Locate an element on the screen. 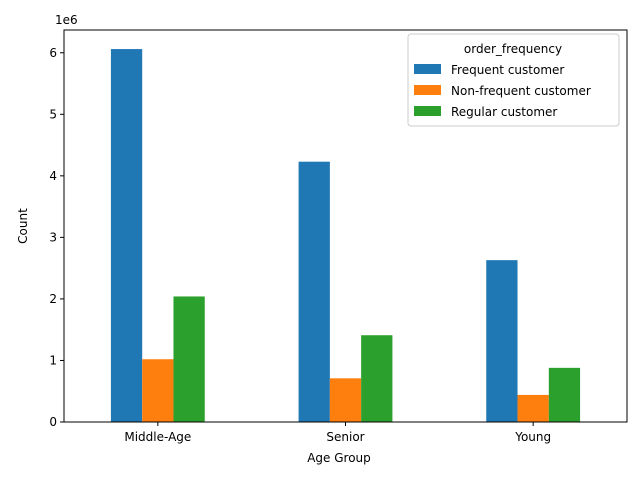 Image resolution: width=640 pixels, height=484 pixels. y-tick-label: 5 is located at coordinates (53, 114).